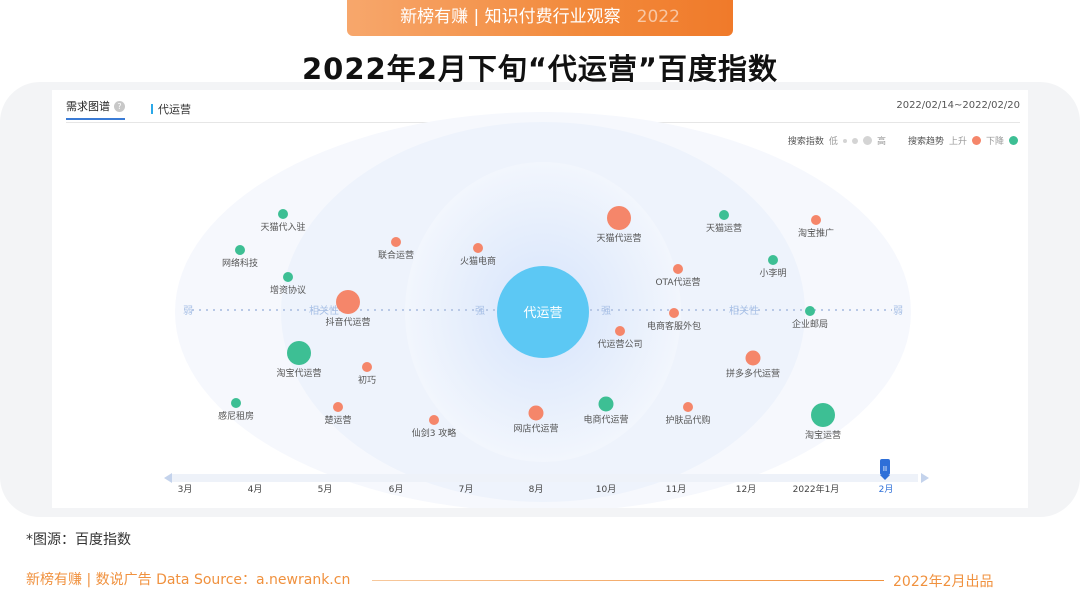 This screenshot has height=608, width=1080. What do you see at coordinates (288, 290) in the screenshot?
I see `bubble-label: 增资协议` at bounding box center [288, 290].